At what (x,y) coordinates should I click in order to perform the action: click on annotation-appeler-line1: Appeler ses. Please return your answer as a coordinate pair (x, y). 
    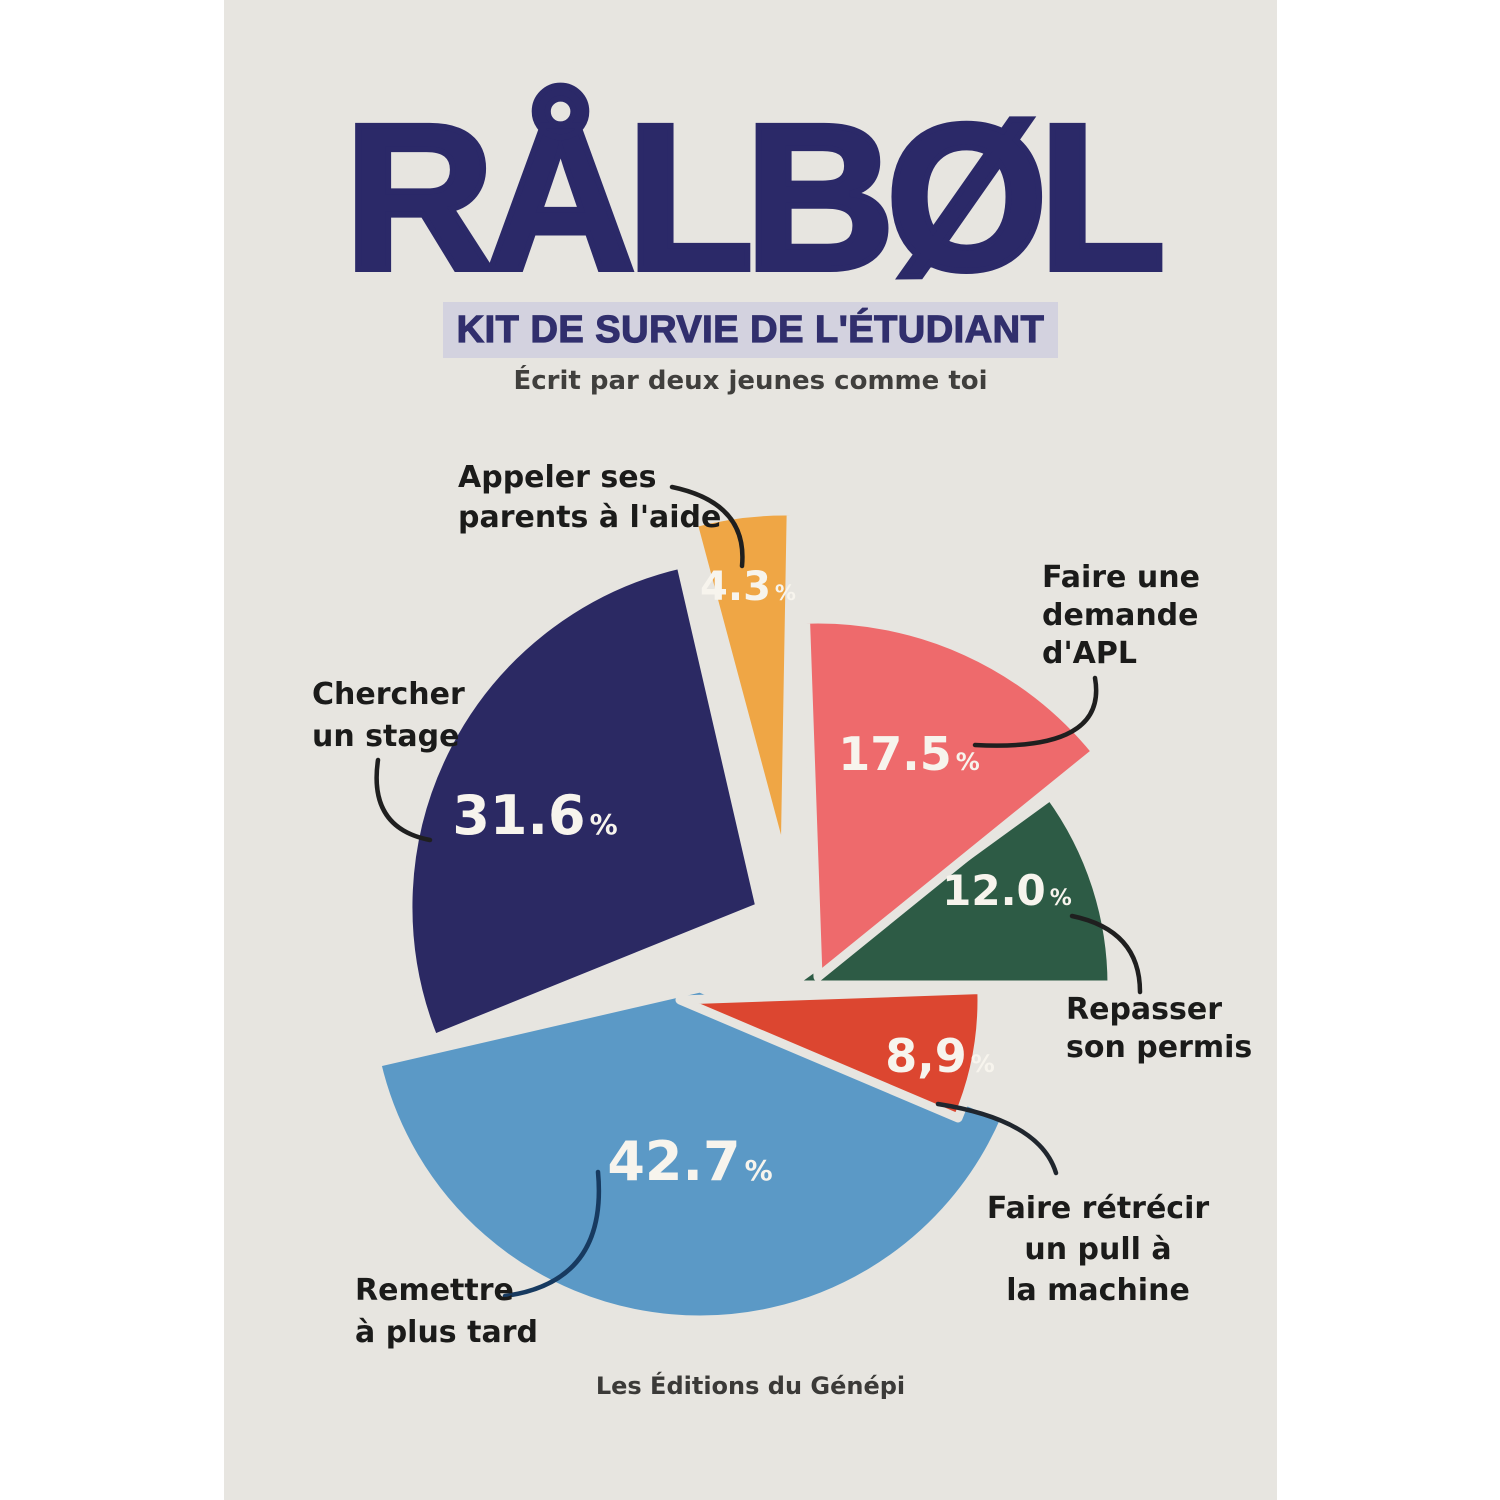
    Looking at the image, I should click on (557, 477).